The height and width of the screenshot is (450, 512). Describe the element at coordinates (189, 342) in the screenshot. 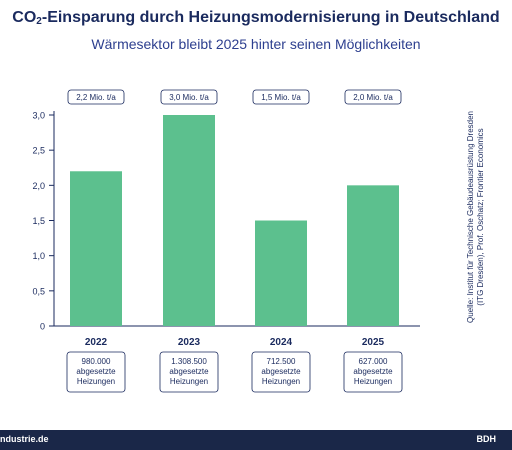

I see `x-tick-label: 2023` at that location.